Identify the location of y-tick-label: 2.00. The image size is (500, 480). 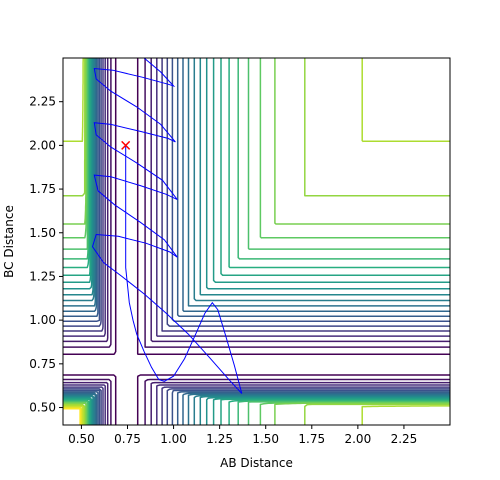
(42, 145).